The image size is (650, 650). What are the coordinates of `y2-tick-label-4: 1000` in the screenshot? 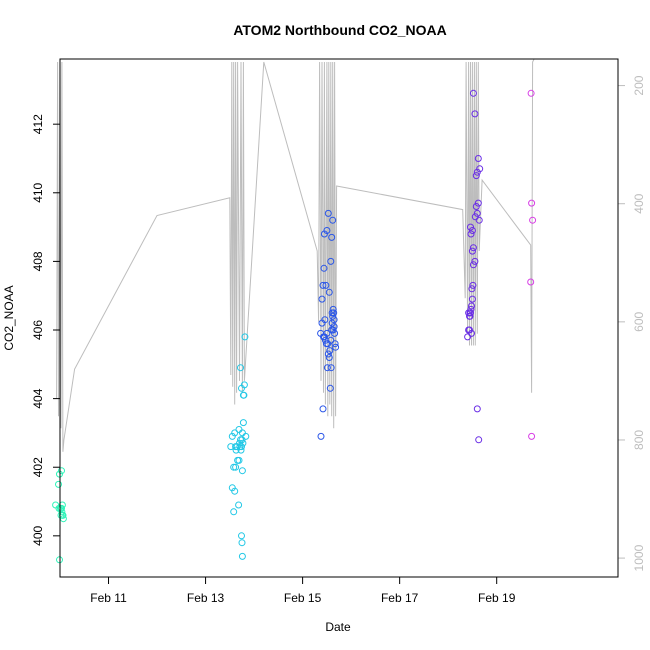 It's located at (639, 557).